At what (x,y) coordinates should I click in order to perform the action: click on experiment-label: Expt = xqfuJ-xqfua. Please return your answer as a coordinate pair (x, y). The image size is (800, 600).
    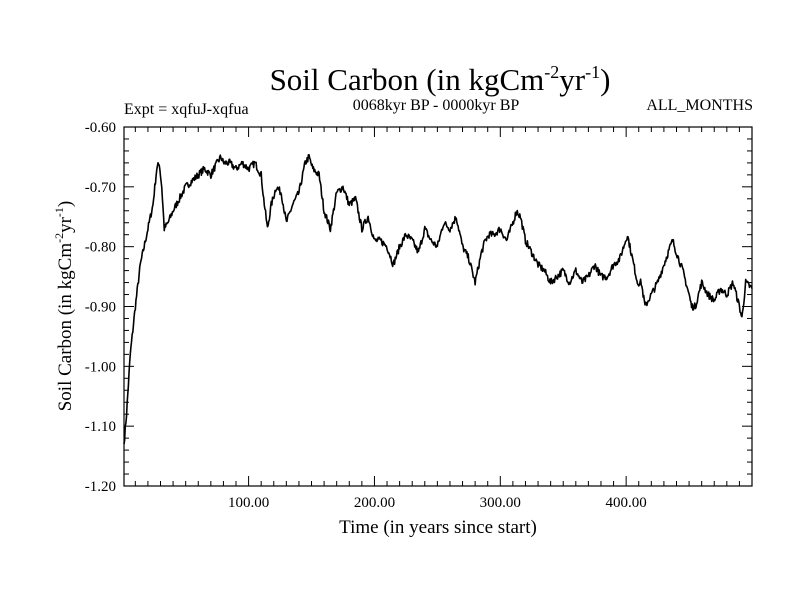
    Looking at the image, I should click on (186, 109).